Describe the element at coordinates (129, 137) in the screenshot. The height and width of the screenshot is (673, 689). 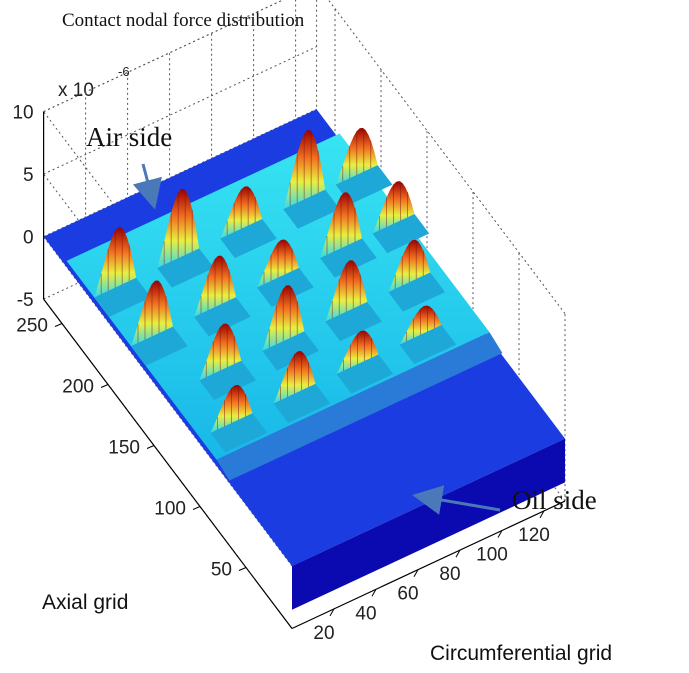
I see `annotation-air-side: Air side` at that location.